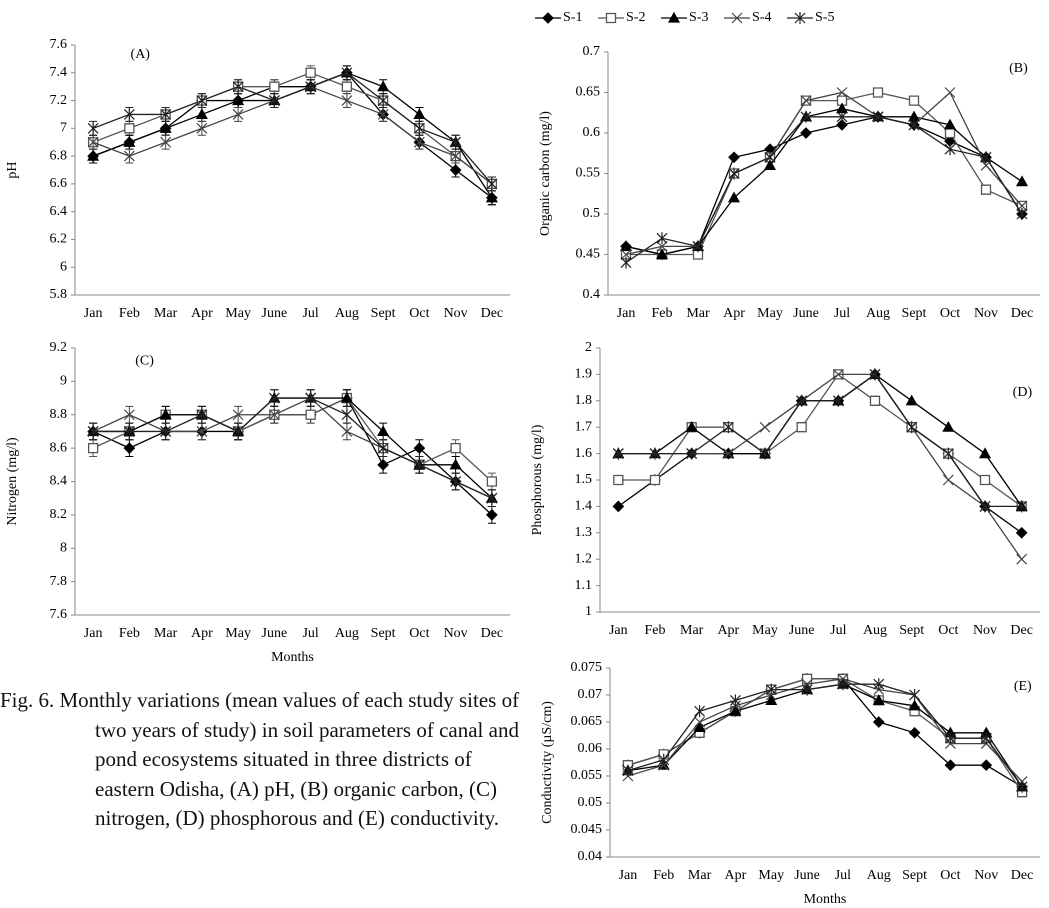 The image size is (1049, 908). What do you see at coordinates (1018, 68) in the screenshot?
I see `panel-label: (B)` at bounding box center [1018, 68].